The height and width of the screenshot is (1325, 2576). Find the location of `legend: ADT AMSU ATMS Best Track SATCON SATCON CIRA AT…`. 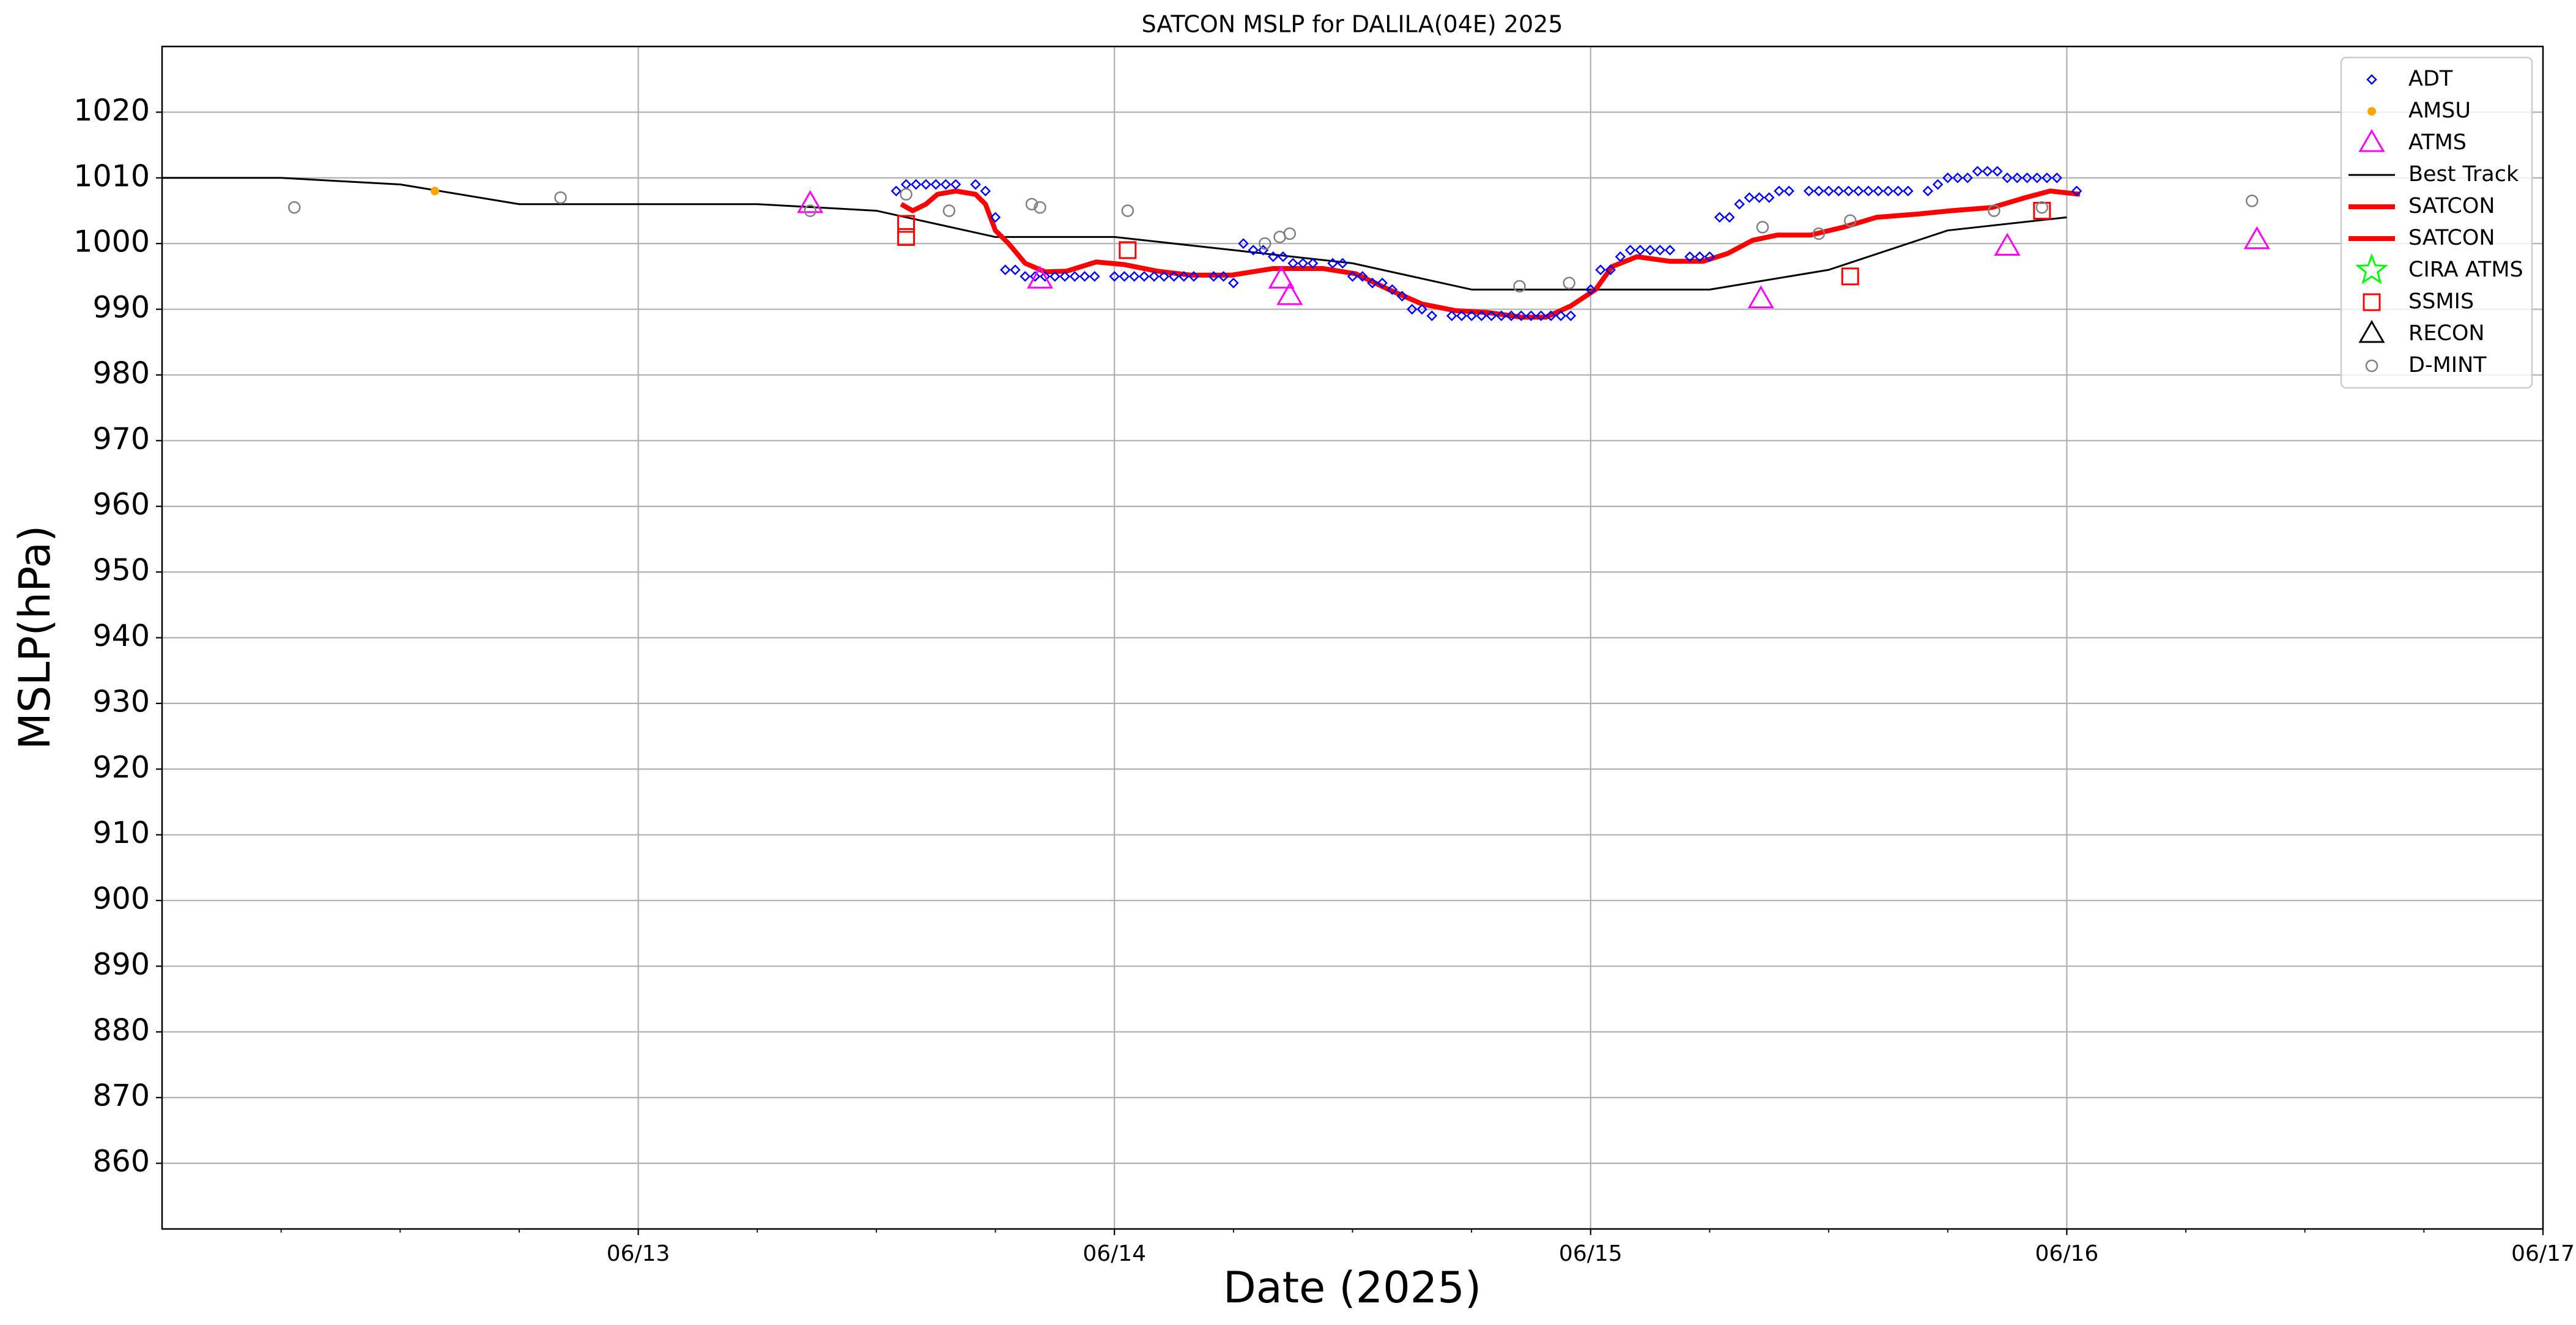

legend: ADT AMSU ATMS Best Track SATCON SATCON CIRA AT… is located at coordinates (2436, 222).